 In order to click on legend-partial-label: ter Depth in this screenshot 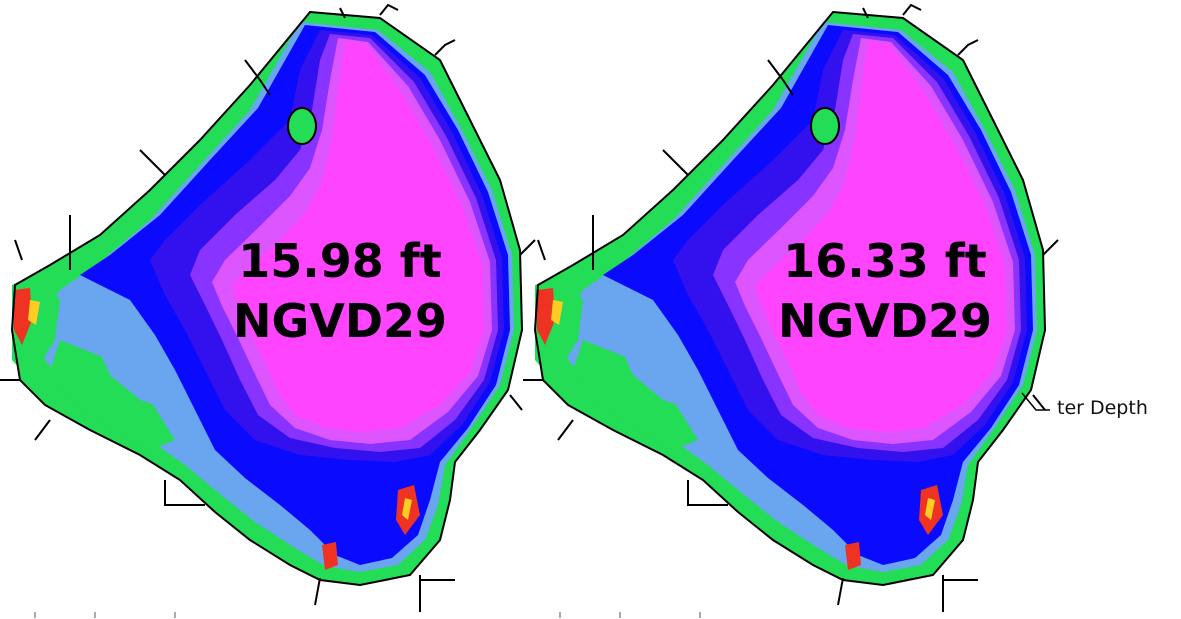, I will do `click(1102, 408)`.